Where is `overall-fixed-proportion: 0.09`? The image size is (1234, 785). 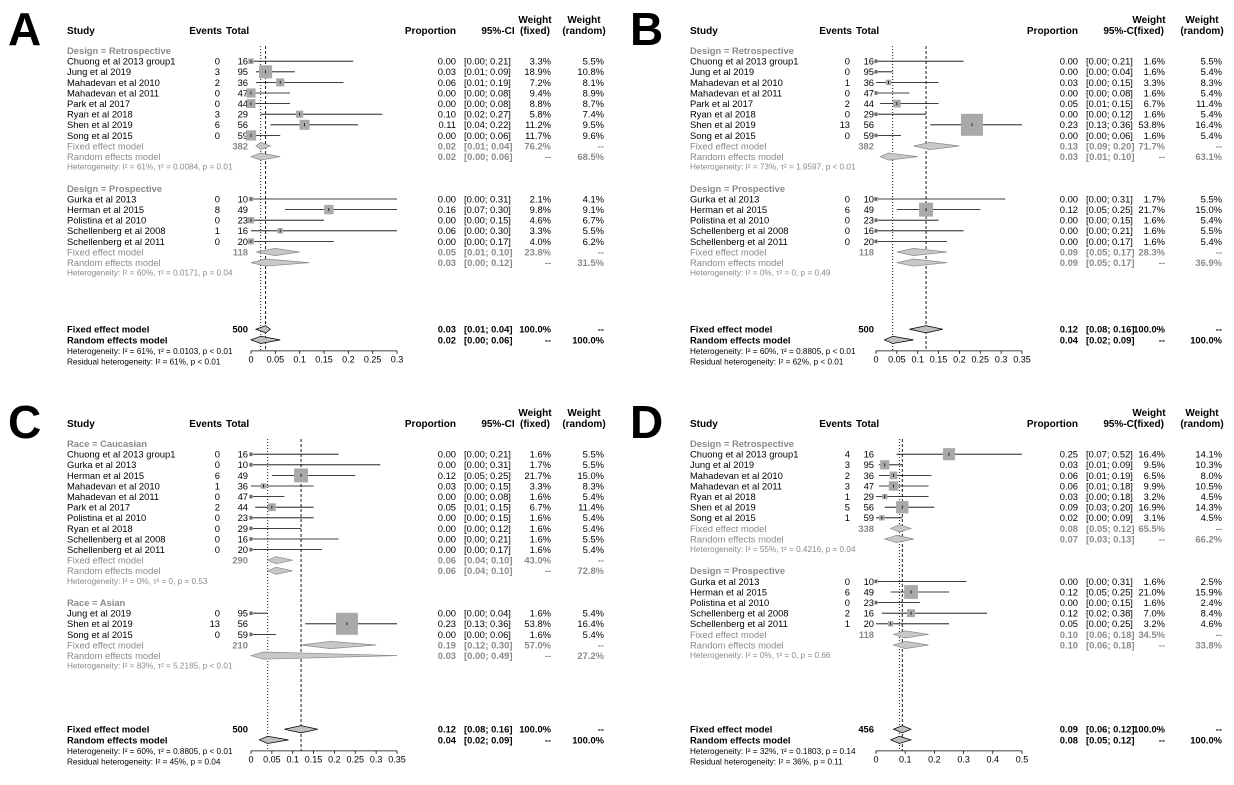
overall-fixed-proportion: 0.09 is located at coordinates (1069, 729).